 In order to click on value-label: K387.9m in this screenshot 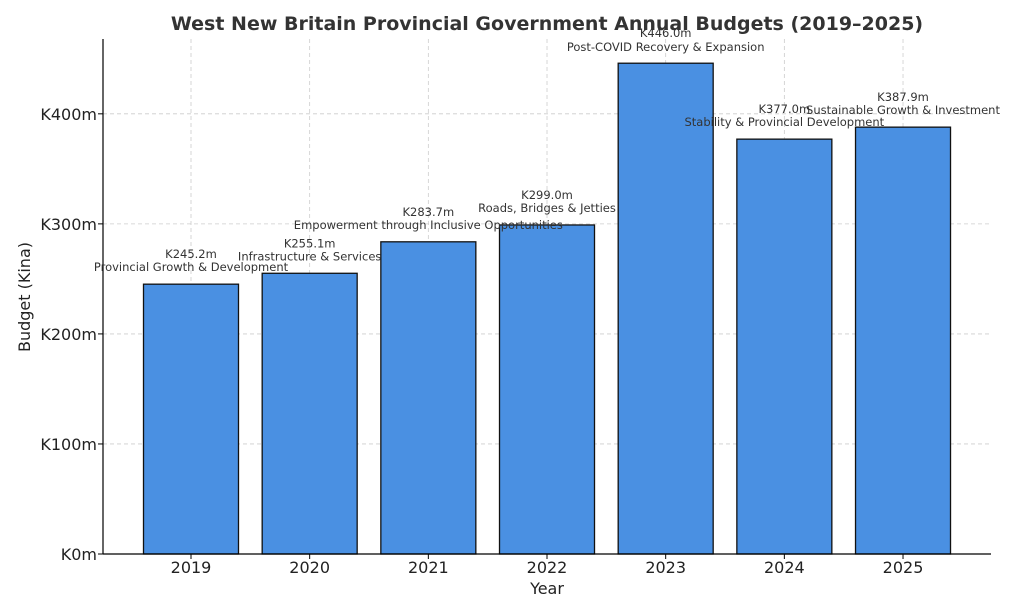, I will do `click(903, 97)`.